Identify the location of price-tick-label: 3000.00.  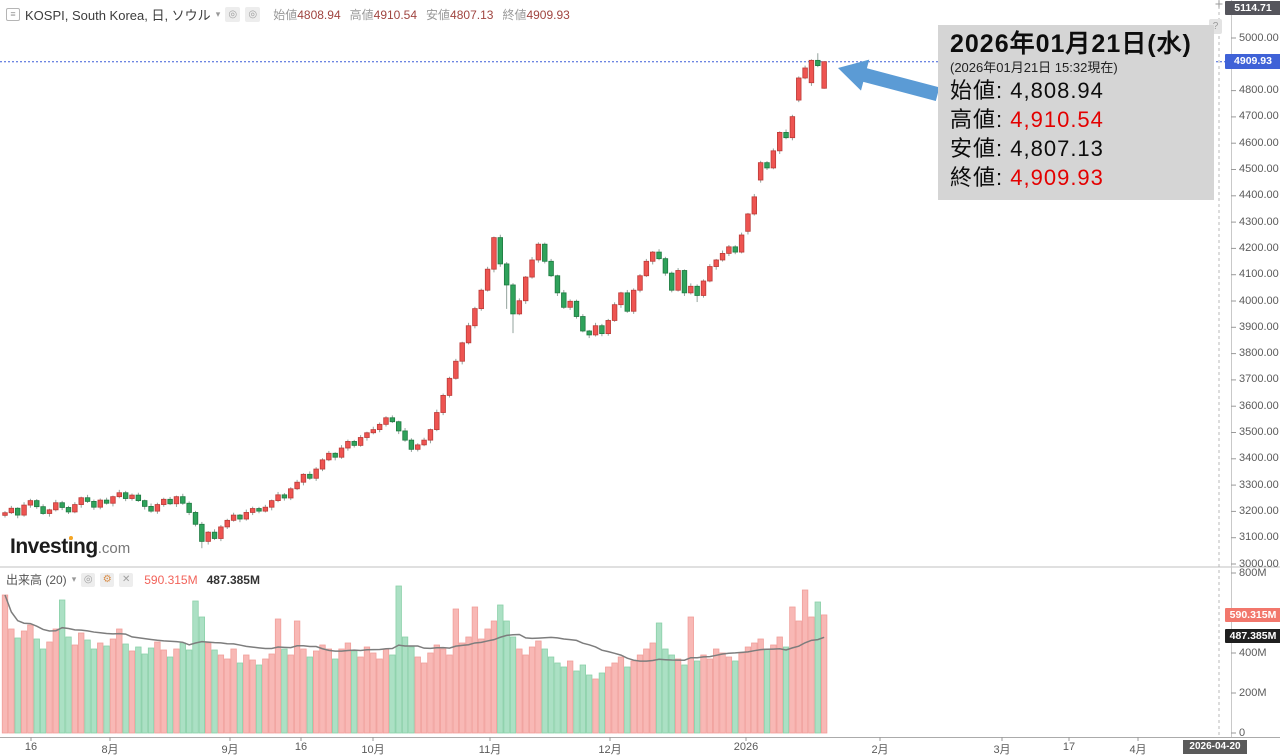
(1259, 563).